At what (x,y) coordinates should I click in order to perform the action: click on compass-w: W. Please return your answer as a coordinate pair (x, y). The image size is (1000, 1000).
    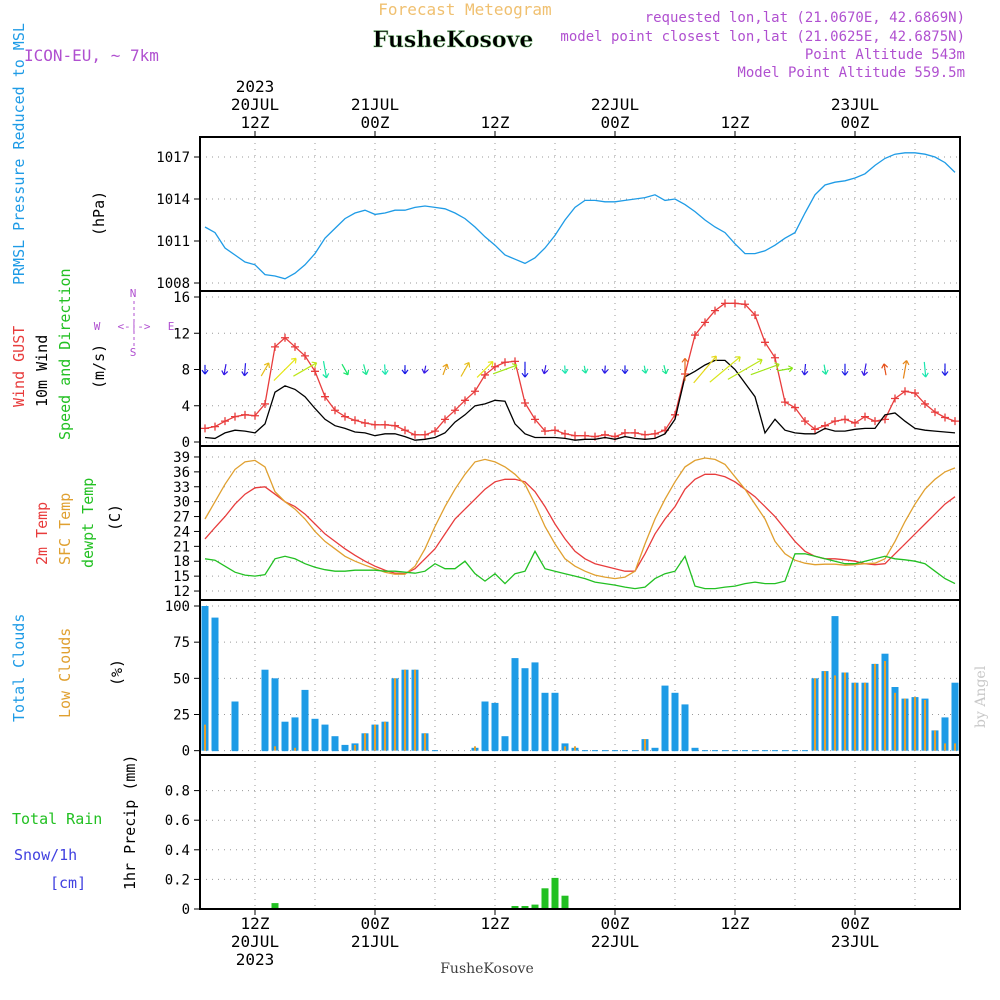
    Looking at the image, I should click on (97, 326).